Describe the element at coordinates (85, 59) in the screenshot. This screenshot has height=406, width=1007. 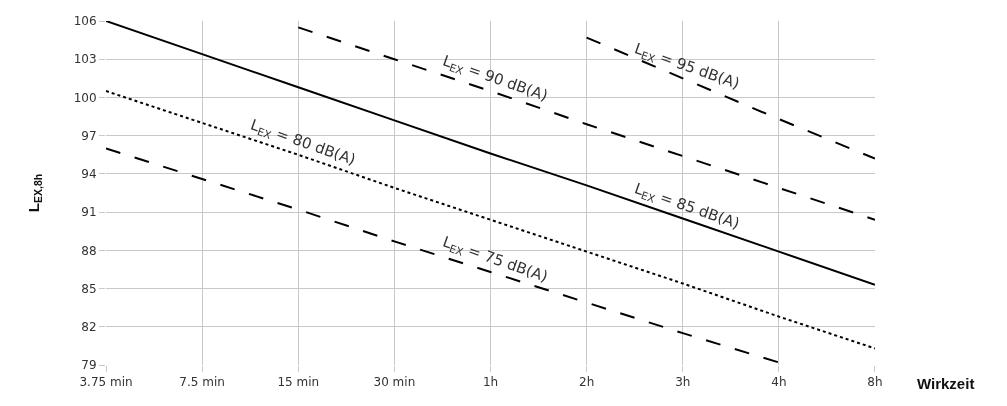
I see `y-tick-label: 103` at that location.